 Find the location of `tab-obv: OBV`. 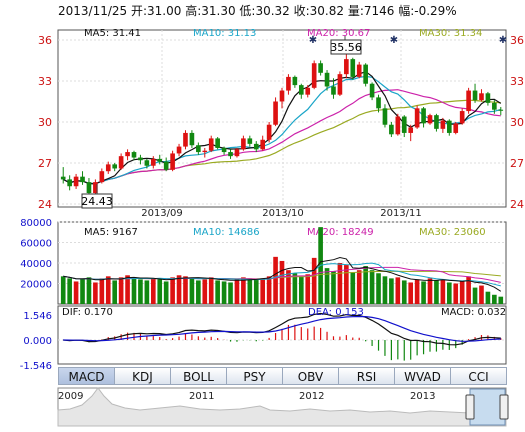

tab-obv: OBV is located at coordinates (310, 376).